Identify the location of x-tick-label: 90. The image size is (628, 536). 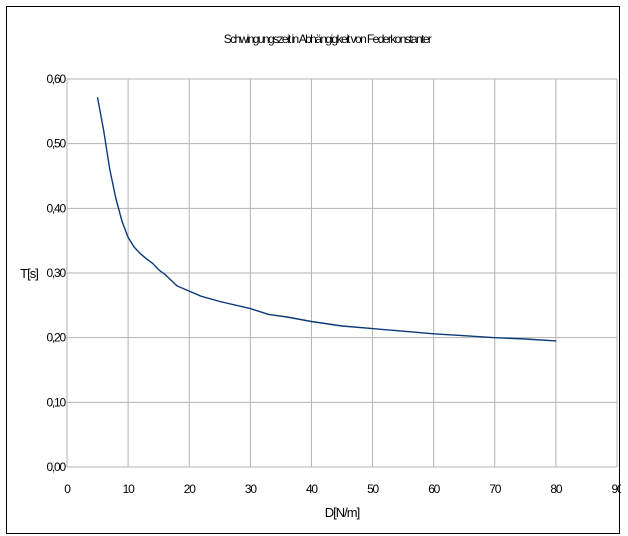
(616, 489).